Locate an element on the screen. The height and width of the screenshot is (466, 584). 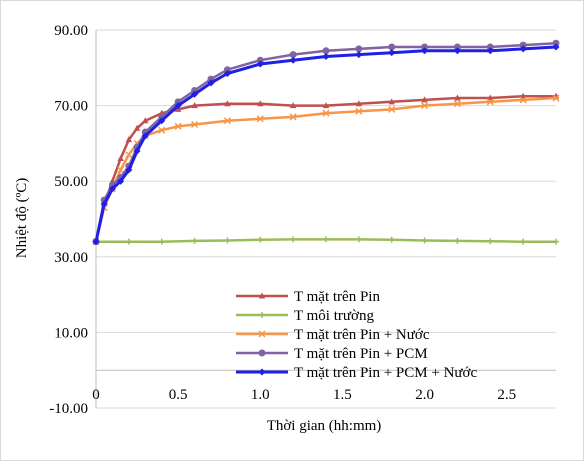
y-tick-label: 90.00 is located at coordinates (71, 31).